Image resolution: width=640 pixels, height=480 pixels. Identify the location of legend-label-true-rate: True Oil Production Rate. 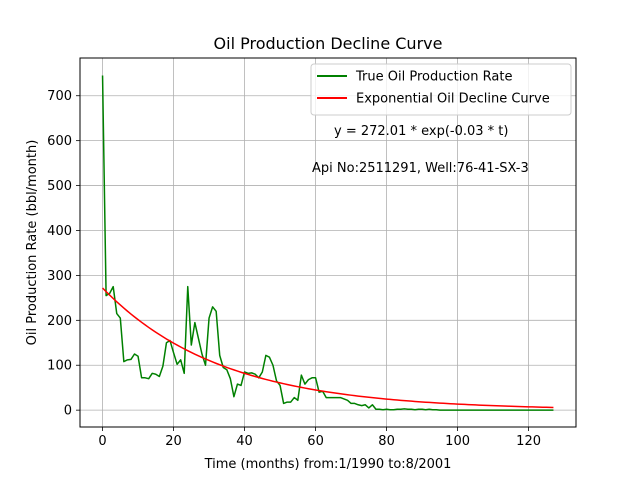
(433, 77).